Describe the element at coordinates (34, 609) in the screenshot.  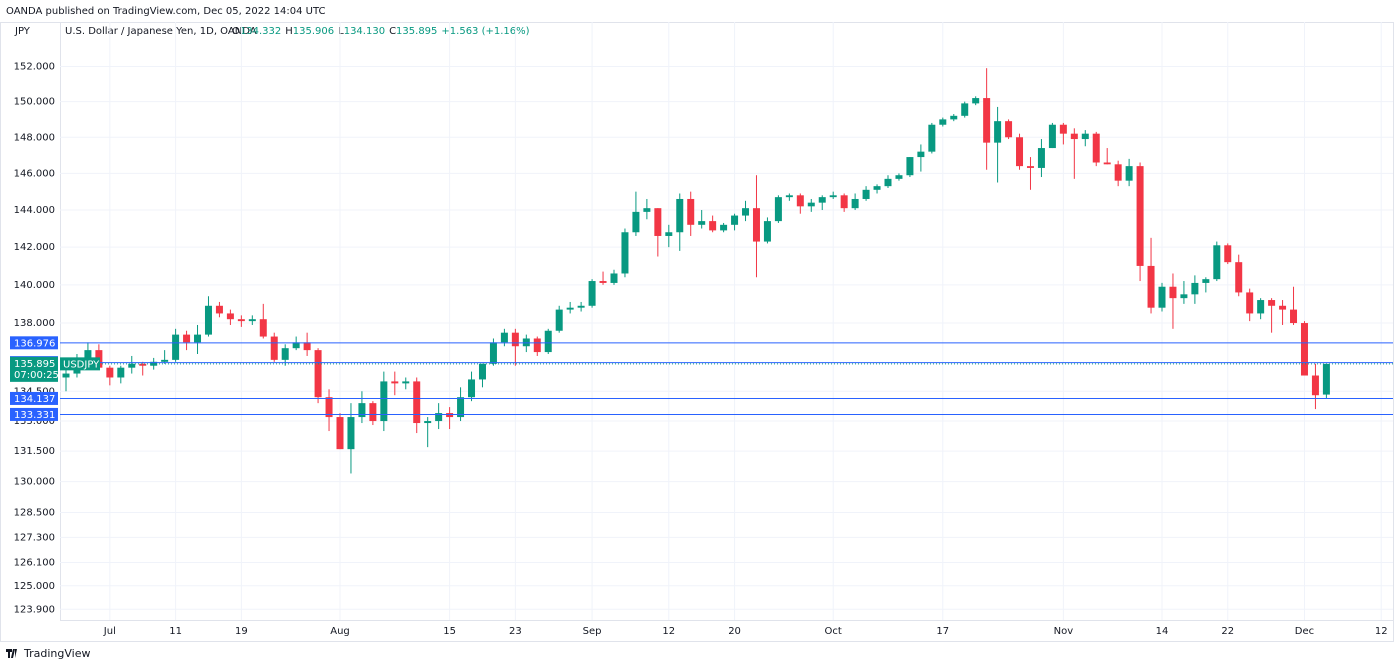
I see `y-tick-label: 123.900` at that location.